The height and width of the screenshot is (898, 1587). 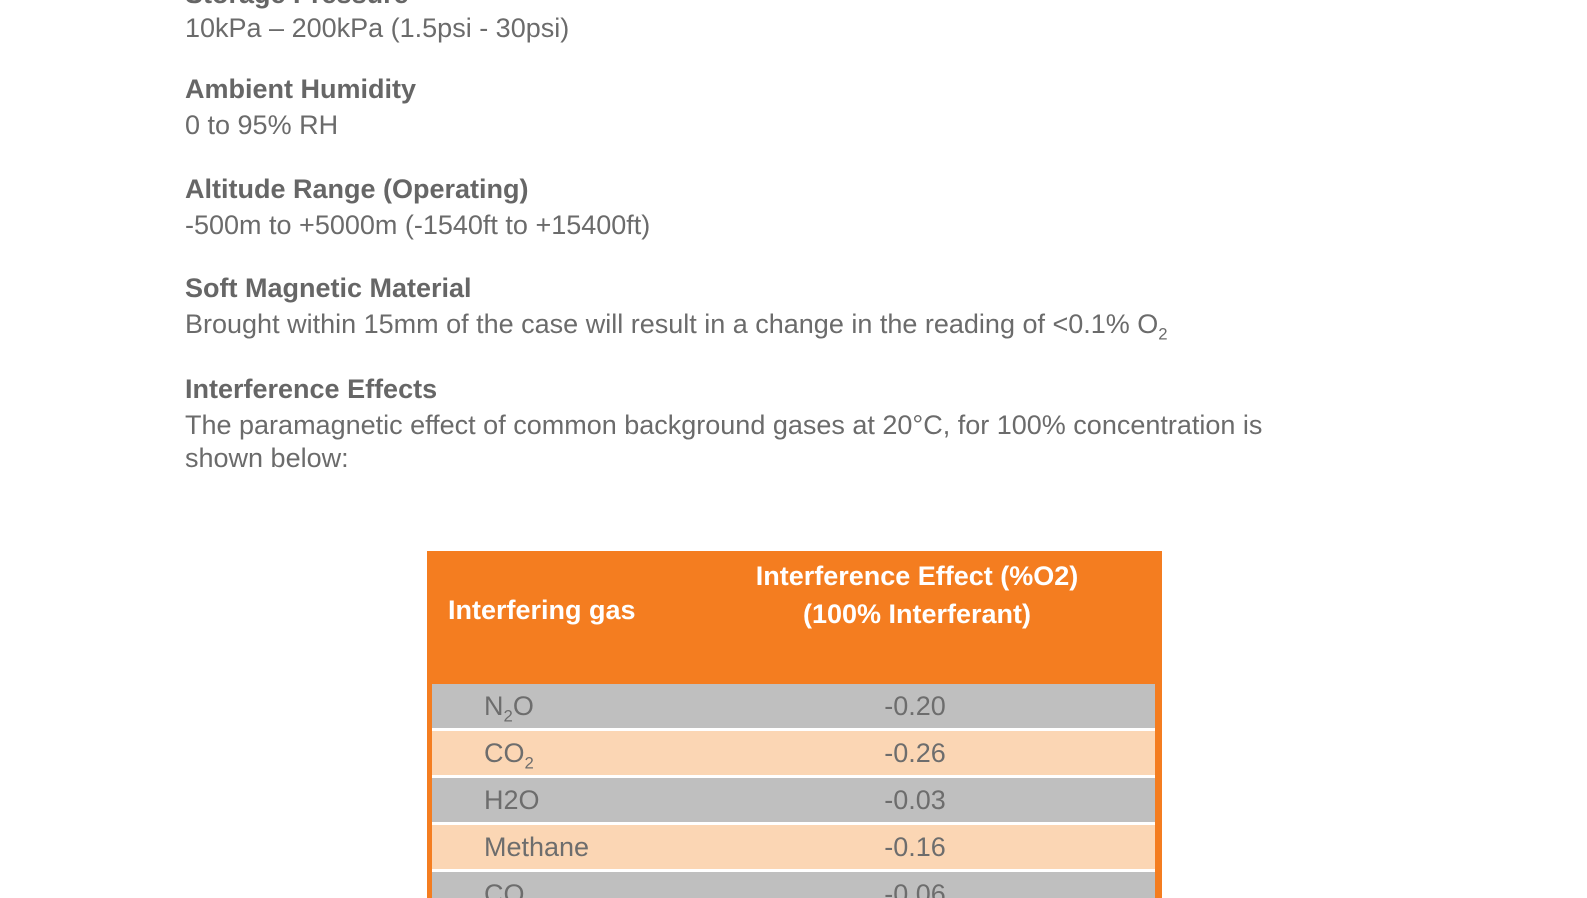 What do you see at coordinates (311, 389) in the screenshot?
I see `section-heading-interference-effects: Interference Effects` at bounding box center [311, 389].